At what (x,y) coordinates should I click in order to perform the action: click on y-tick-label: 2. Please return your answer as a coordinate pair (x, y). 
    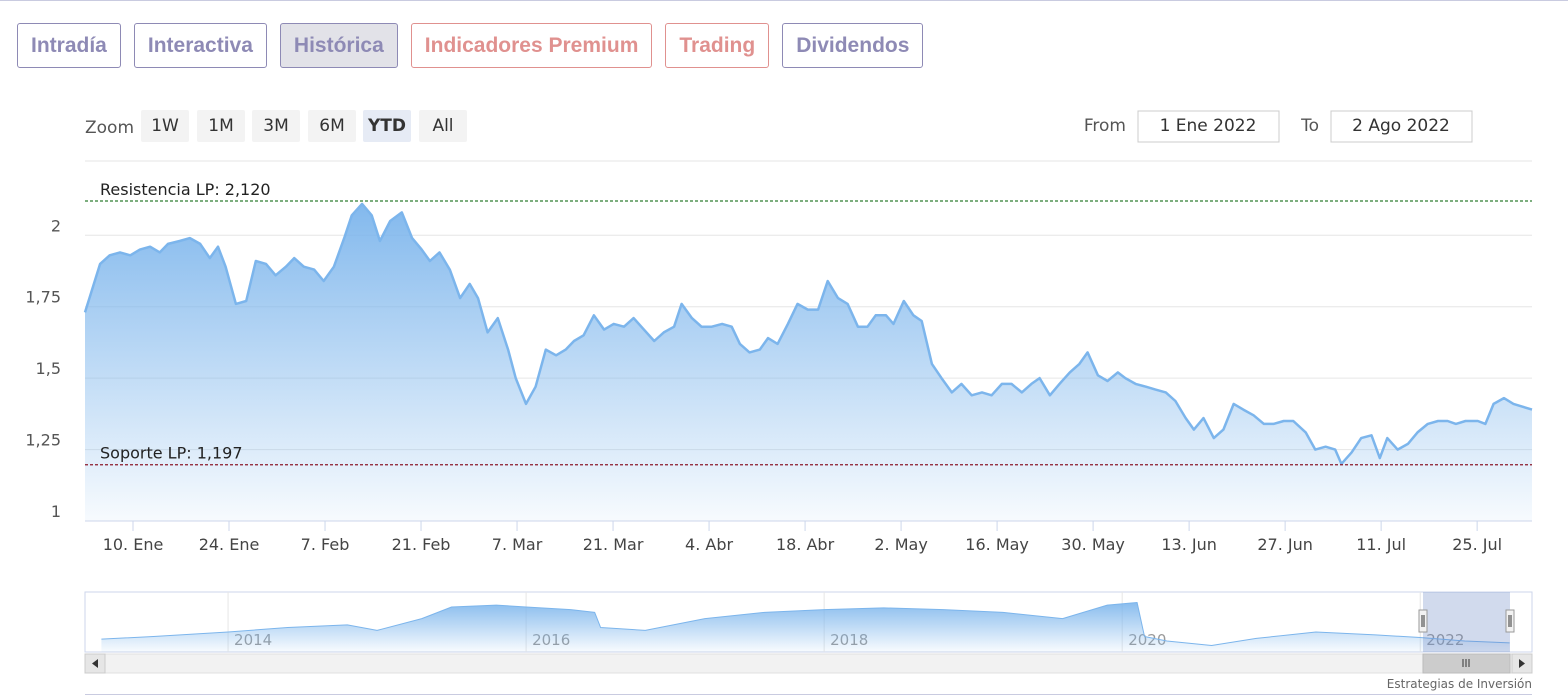
    Looking at the image, I should click on (56, 225).